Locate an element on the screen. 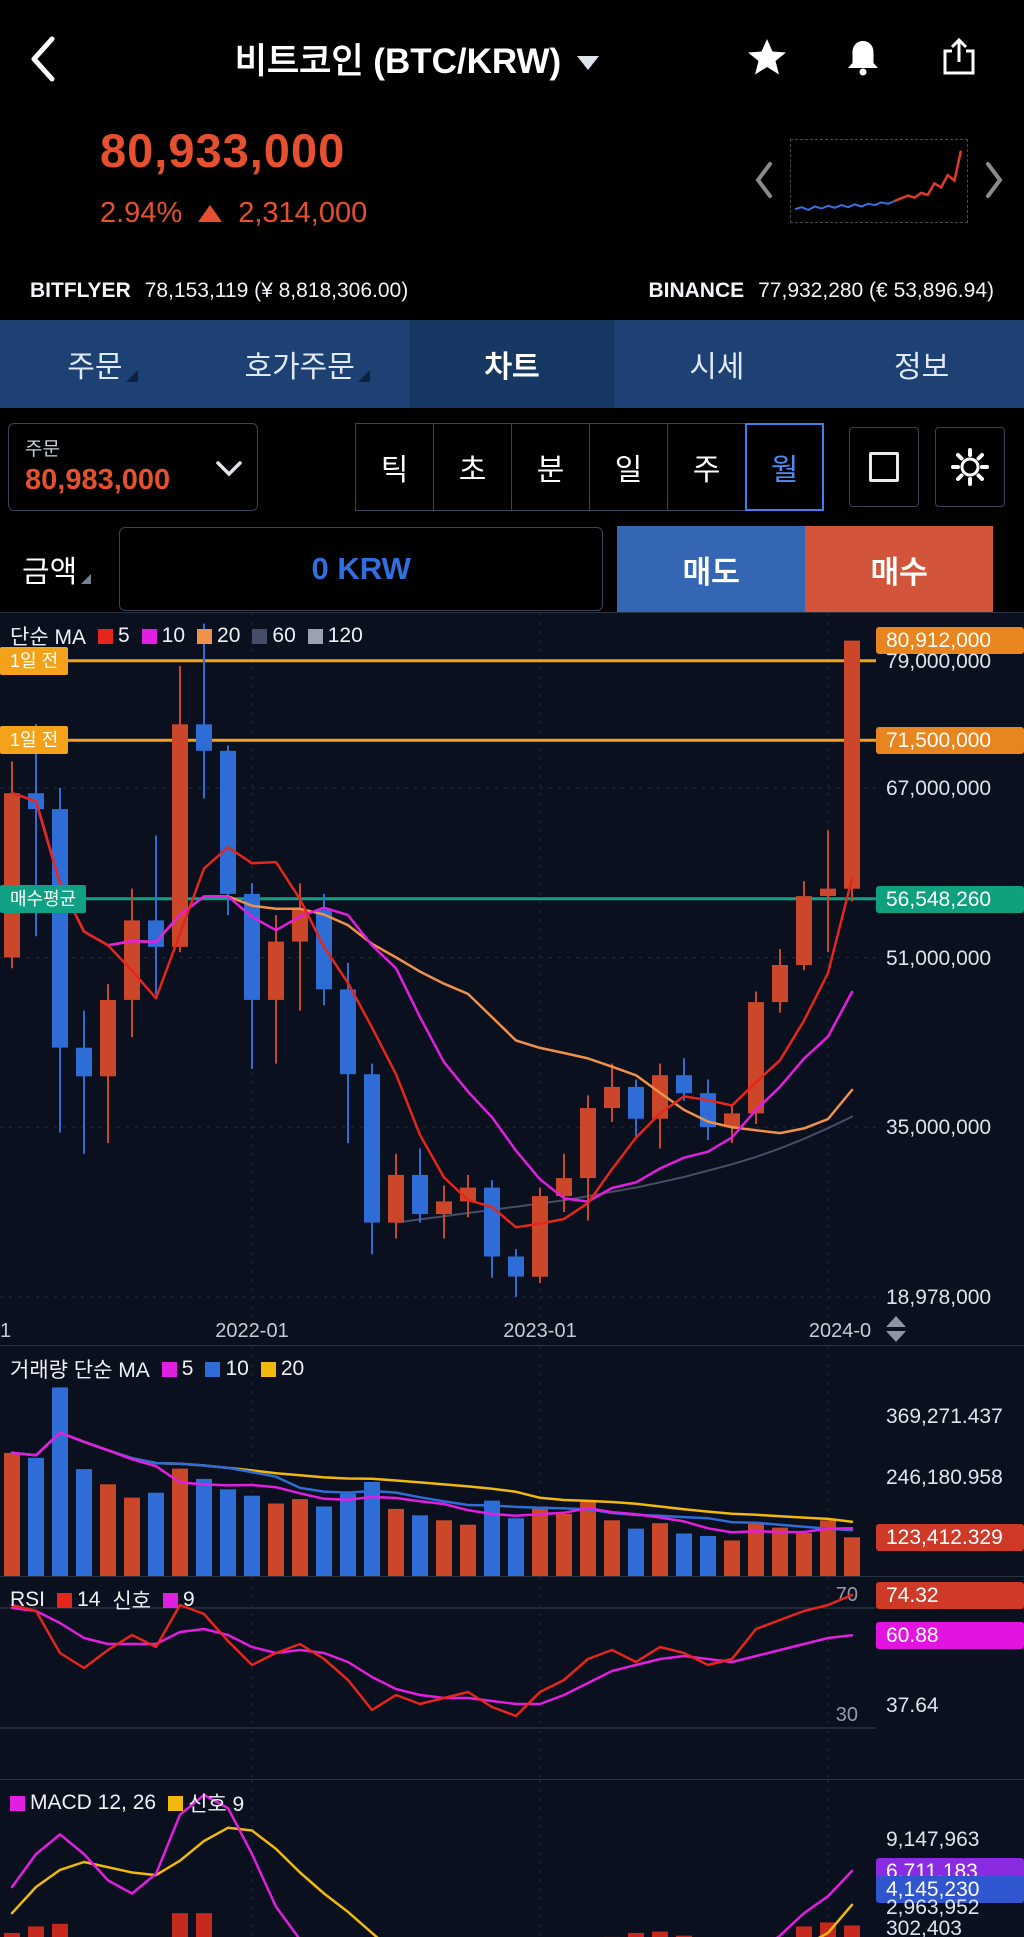 The width and height of the screenshot is (1024, 1937). macd-line-legend: MACD 12, 26 is located at coordinates (83, 1803).